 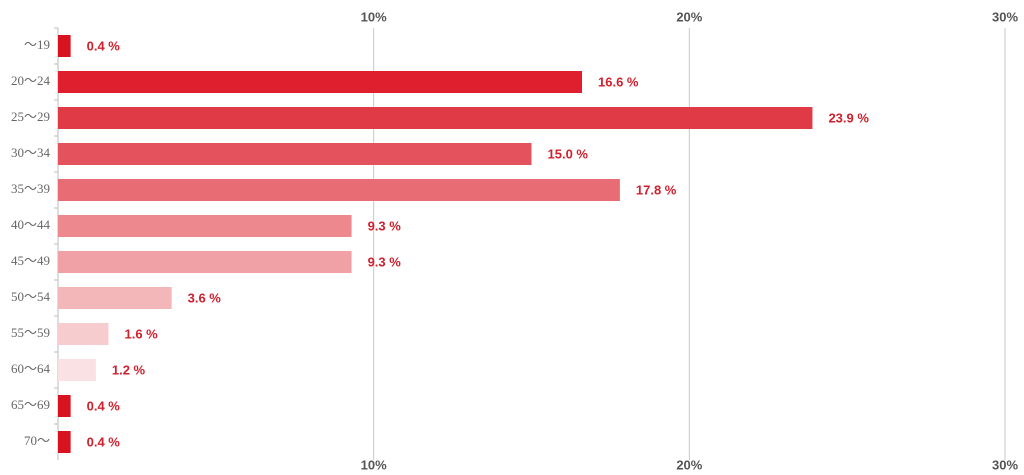 I want to click on value-label: 16.6 %, so click(x=618, y=81).